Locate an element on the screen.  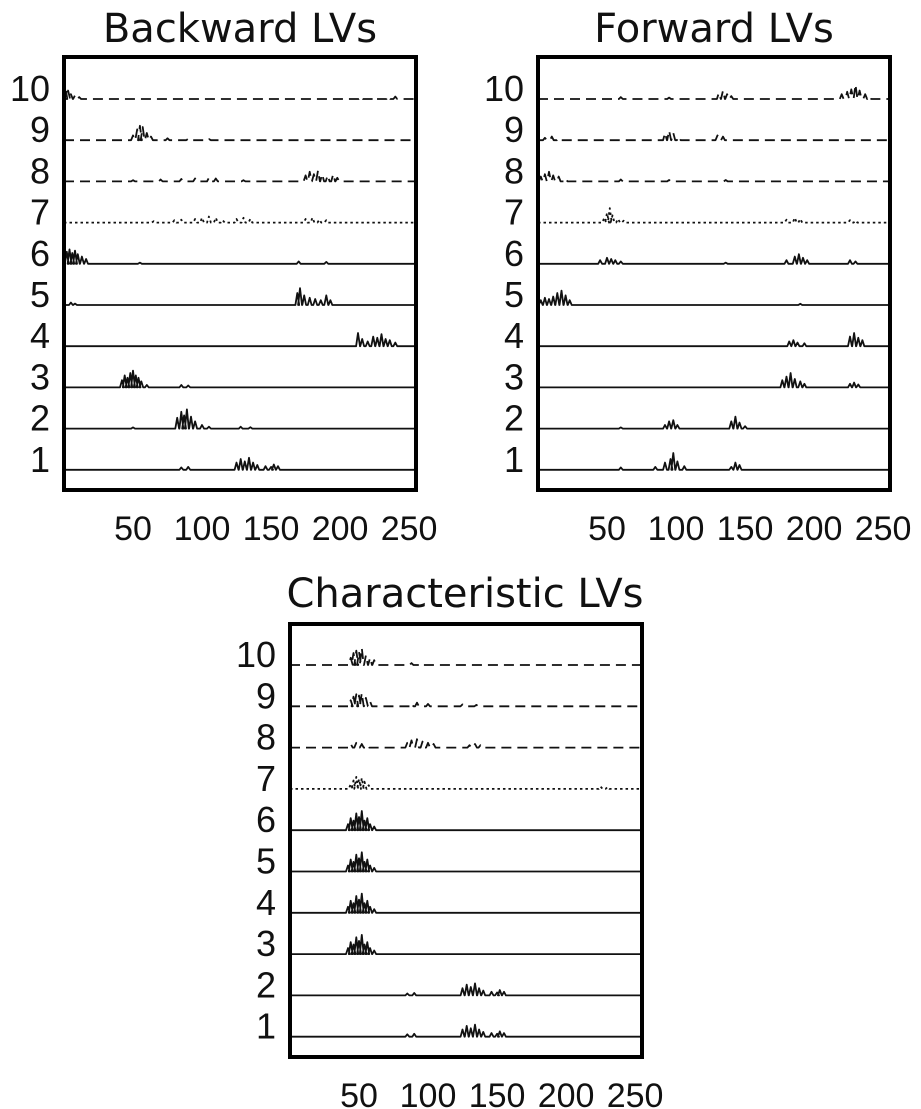
chart-title: Backward LVs is located at coordinates (240, 29).